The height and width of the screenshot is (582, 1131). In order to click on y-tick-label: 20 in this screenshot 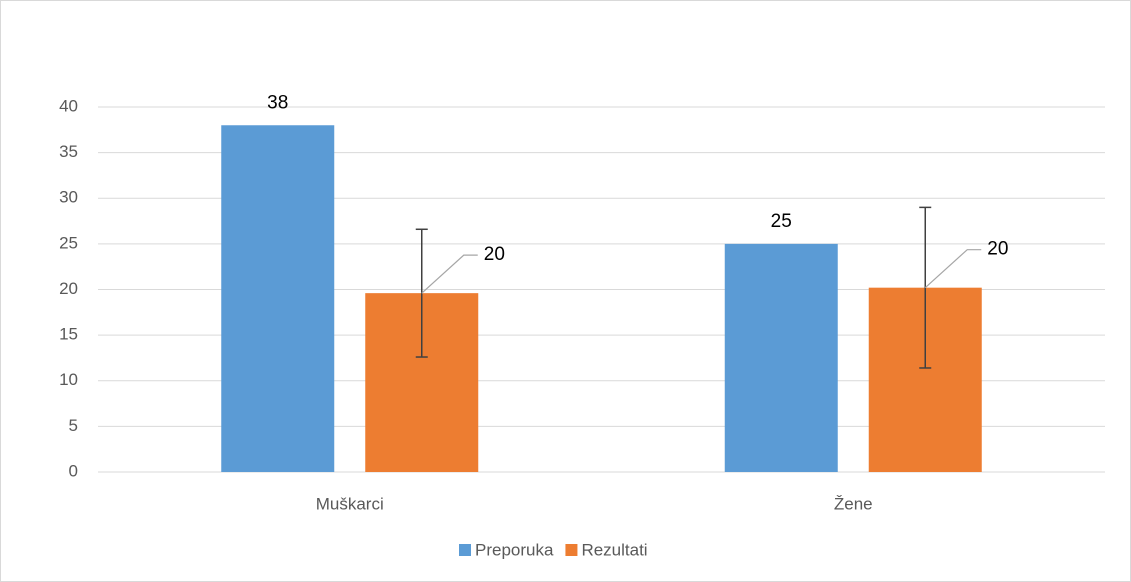, I will do `click(68, 288)`.